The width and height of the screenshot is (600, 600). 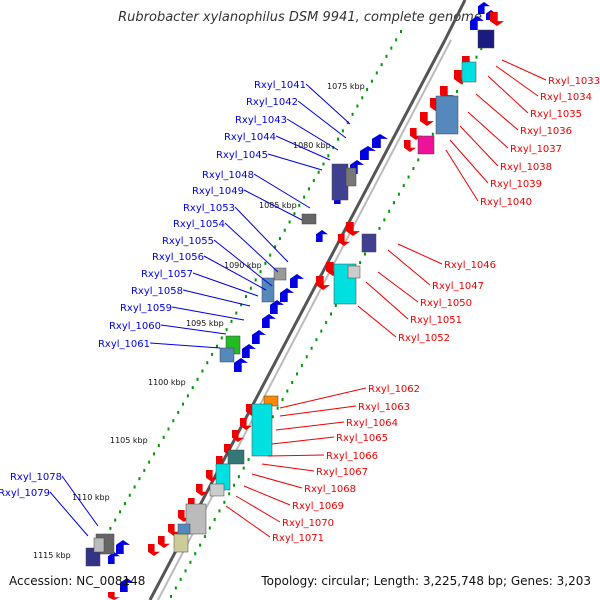 What do you see at coordinates (135, 326) in the screenshot?
I see `gene-label: Rxyl_1060` at bounding box center [135, 326].